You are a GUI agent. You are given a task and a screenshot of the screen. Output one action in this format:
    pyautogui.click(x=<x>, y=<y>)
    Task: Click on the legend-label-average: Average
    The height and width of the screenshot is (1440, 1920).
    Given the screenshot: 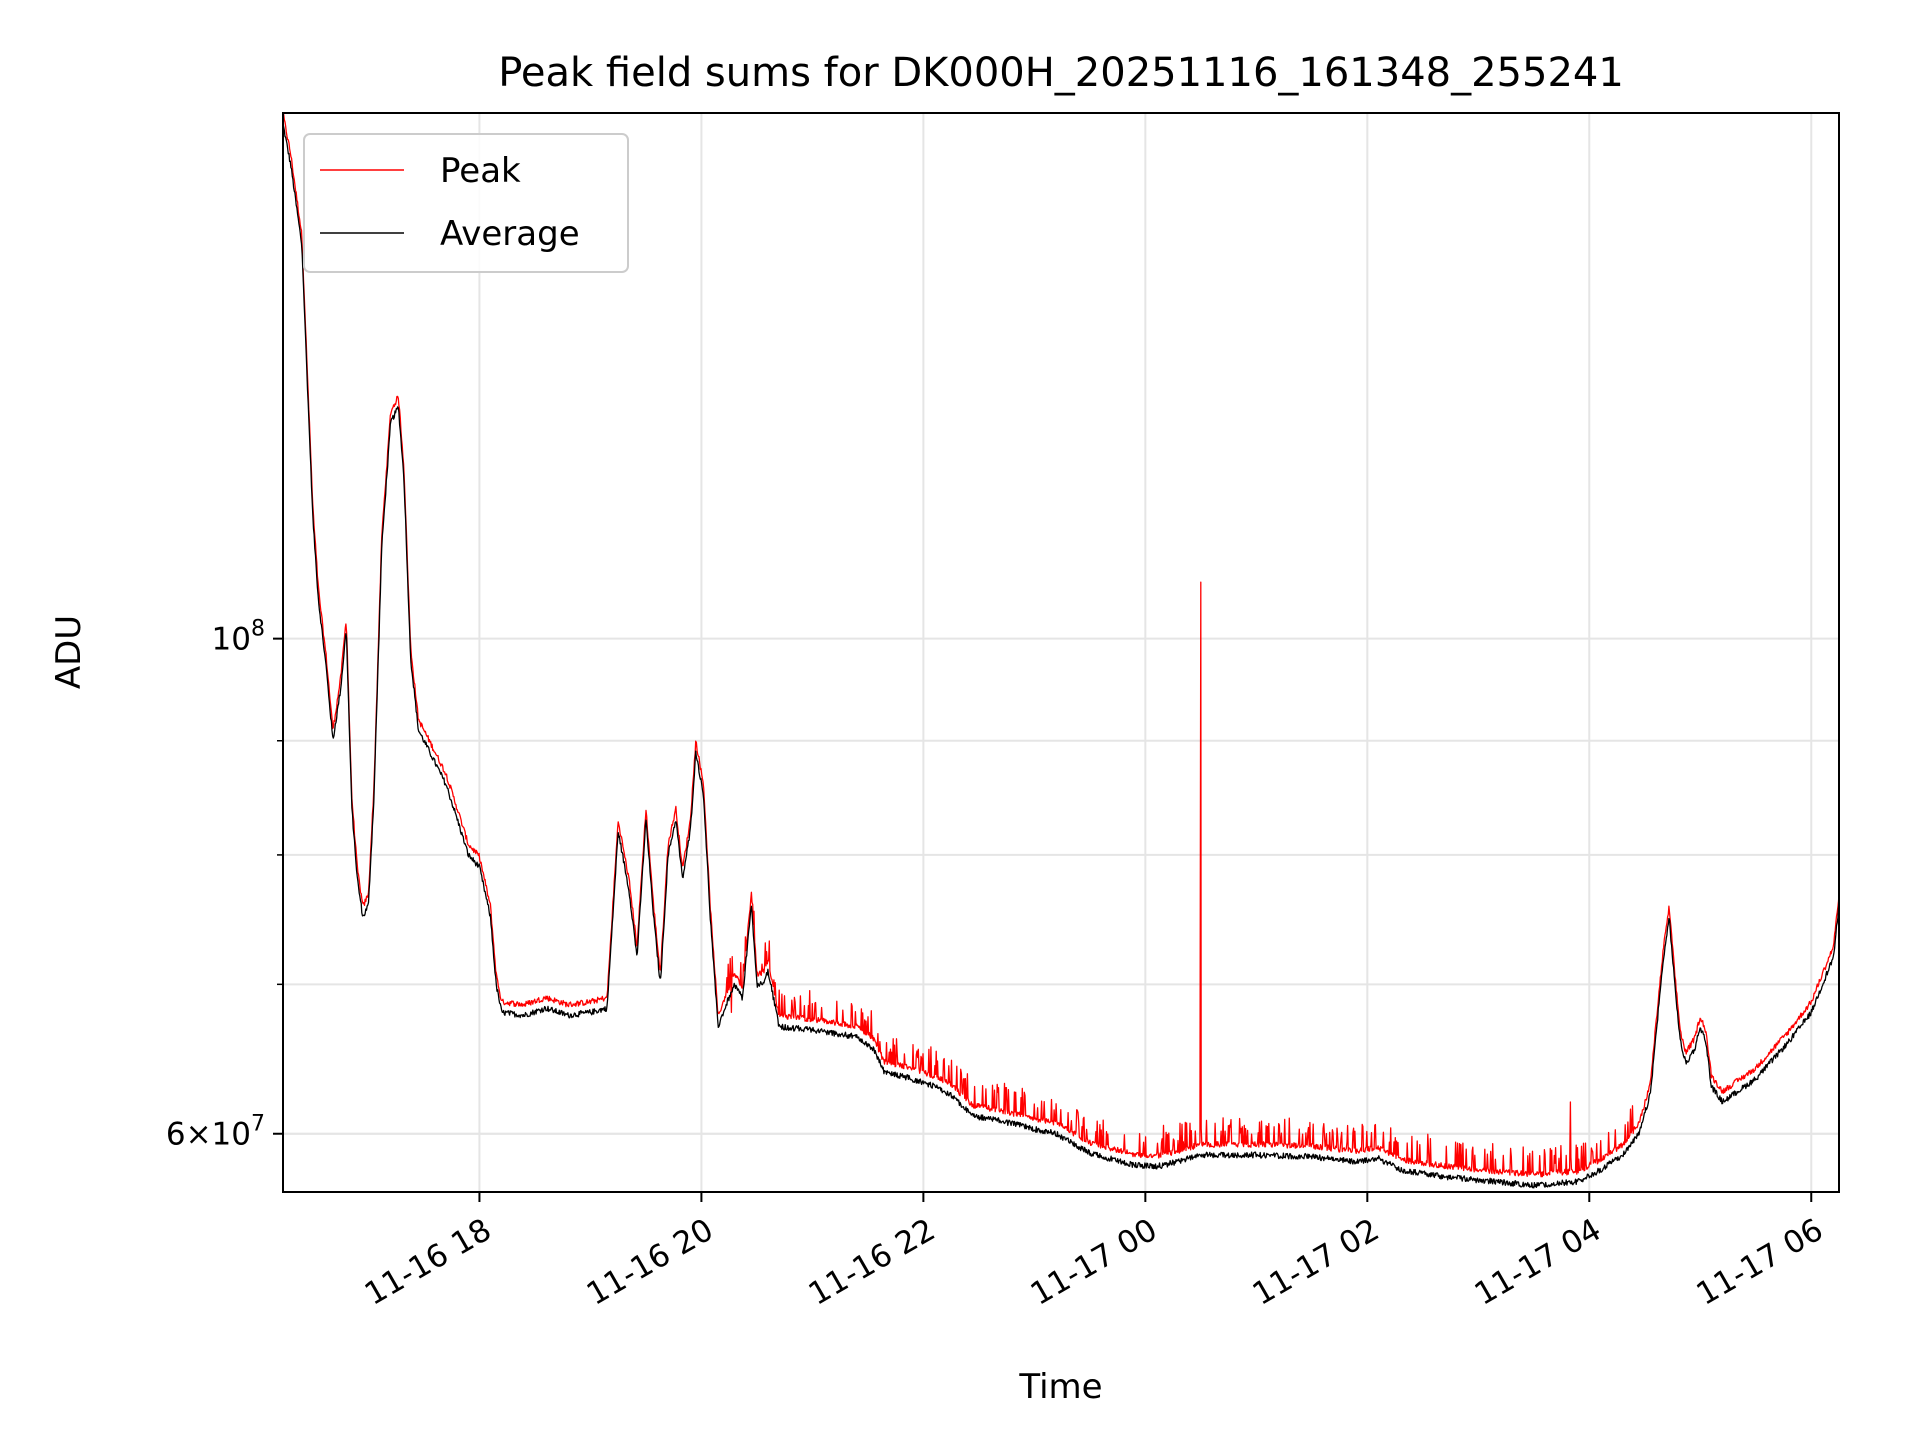 What is the action you would take?
    pyautogui.click(x=510, y=234)
    